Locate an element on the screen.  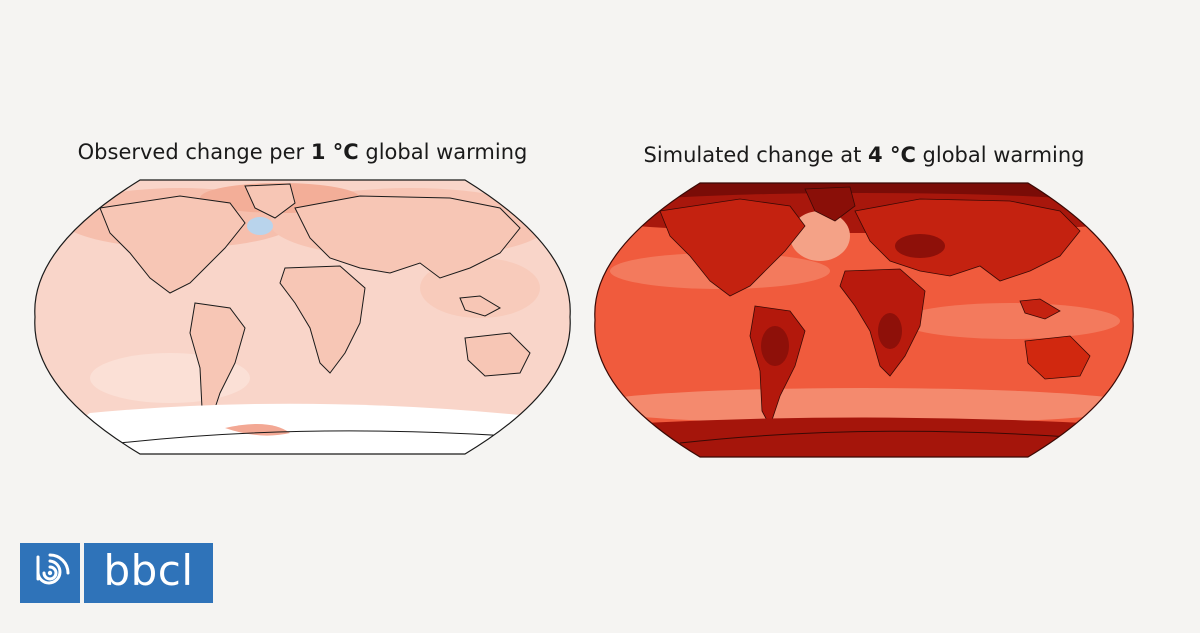
logo-text: bbcl is located at coordinates (148, 570).